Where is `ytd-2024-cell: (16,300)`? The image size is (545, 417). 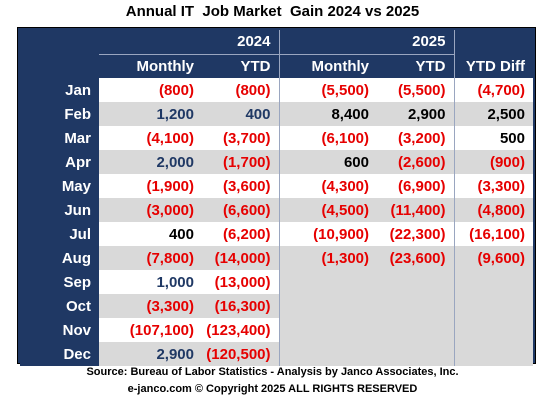 ytd-2024-cell: (16,300) is located at coordinates (241, 306).